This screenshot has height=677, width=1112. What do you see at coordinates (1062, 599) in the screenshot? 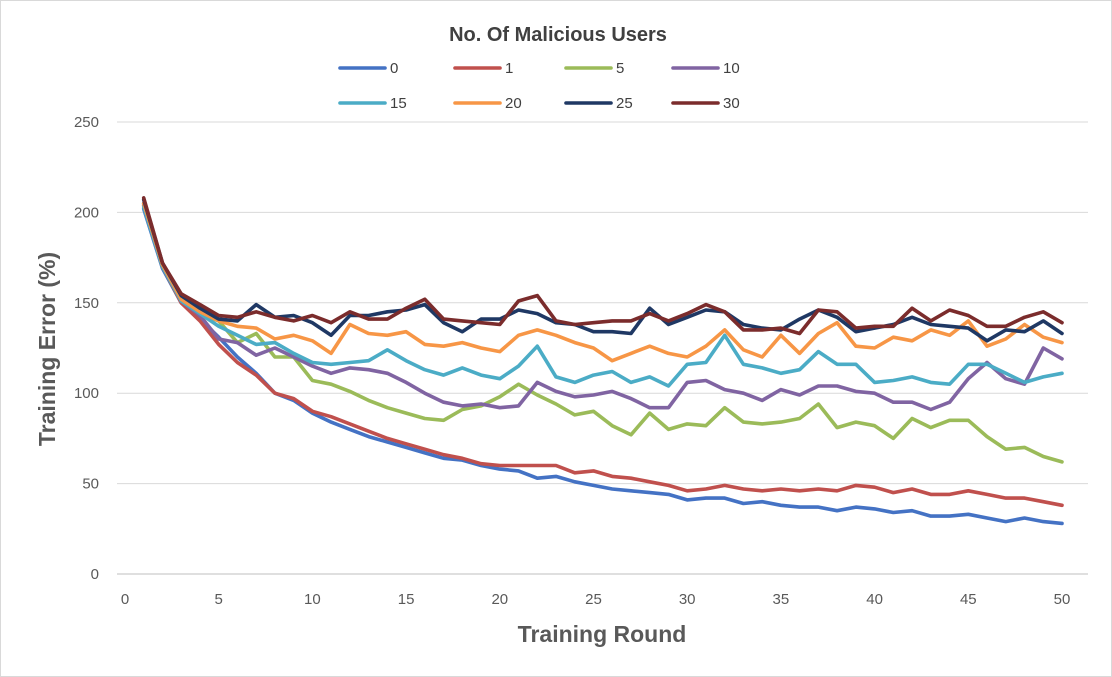
I see `x-tick-label-50: 50` at bounding box center [1062, 599].